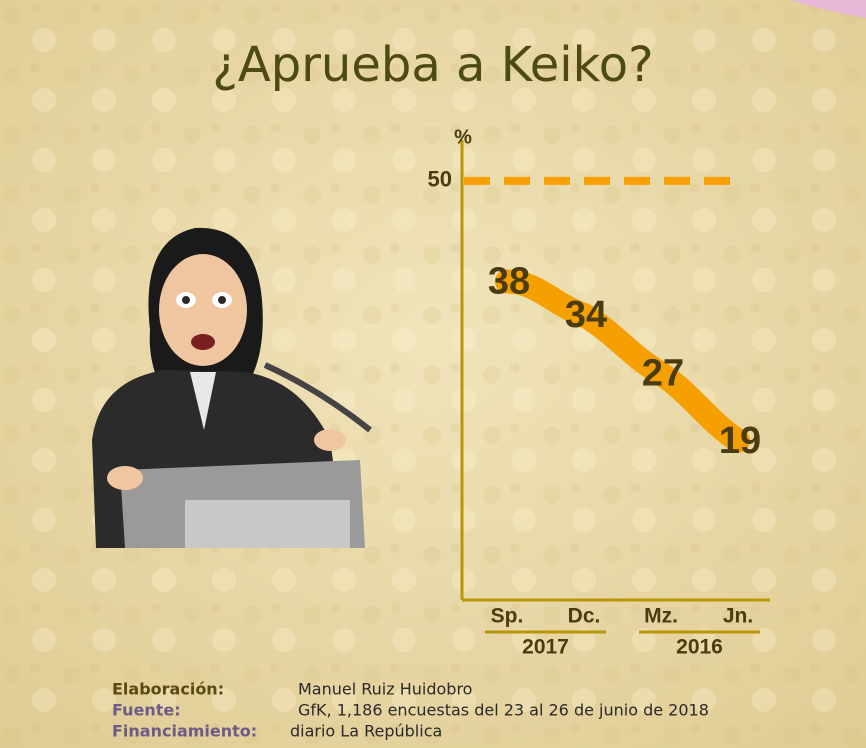 The height and width of the screenshot is (748, 866). Describe the element at coordinates (586, 315) in the screenshot. I see `data-label: 34` at that location.